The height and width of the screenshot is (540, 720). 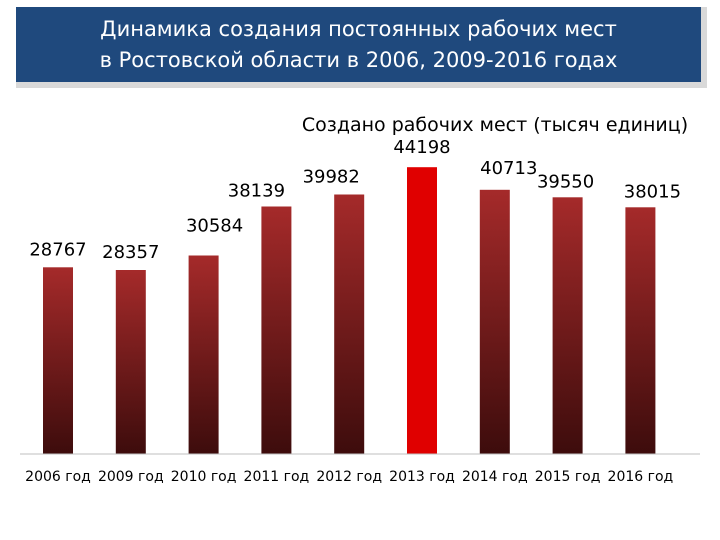 What do you see at coordinates (494, 322) in the screenshot?
I see `bar-2014-год` at bounding box center [494, 322].